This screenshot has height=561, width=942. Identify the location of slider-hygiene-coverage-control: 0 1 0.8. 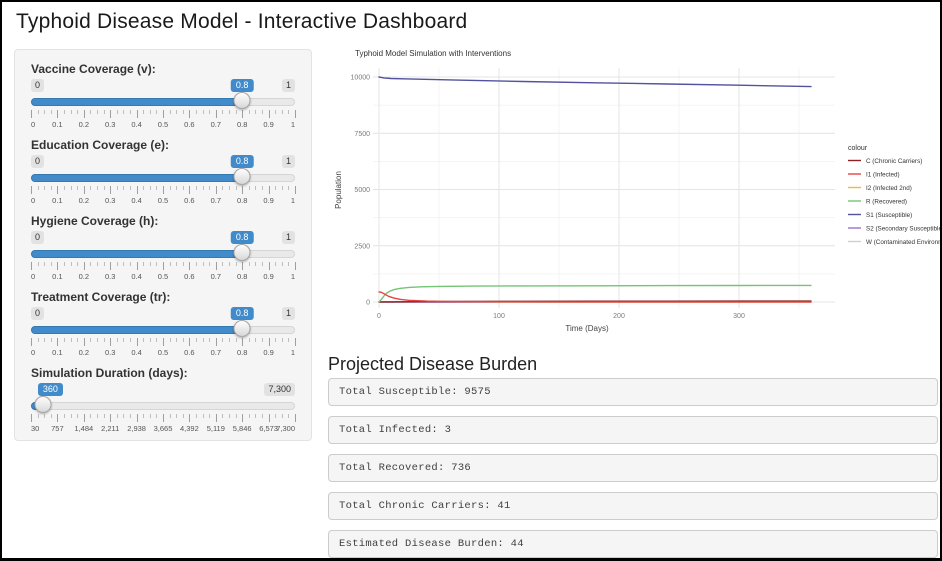
(163, 245).